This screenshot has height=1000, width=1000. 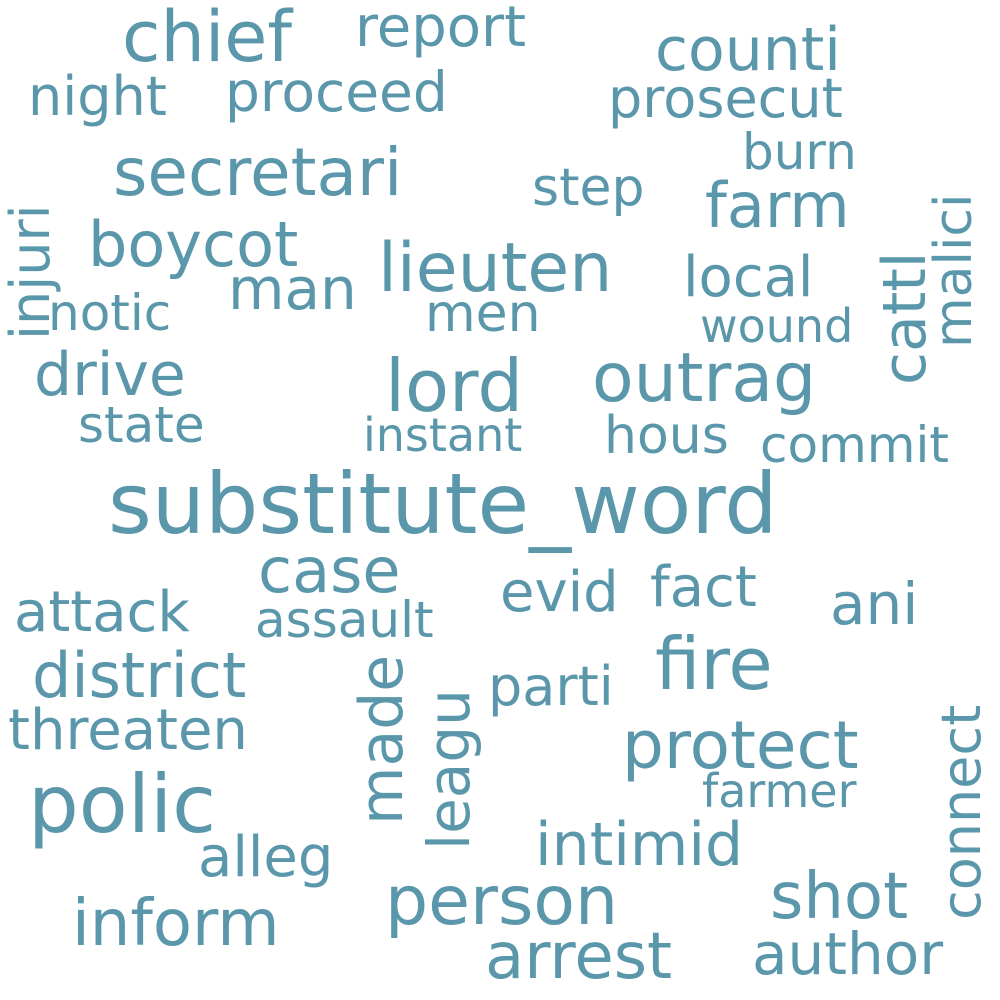 I want to click on word-night: night, so click(x=97, y=96).